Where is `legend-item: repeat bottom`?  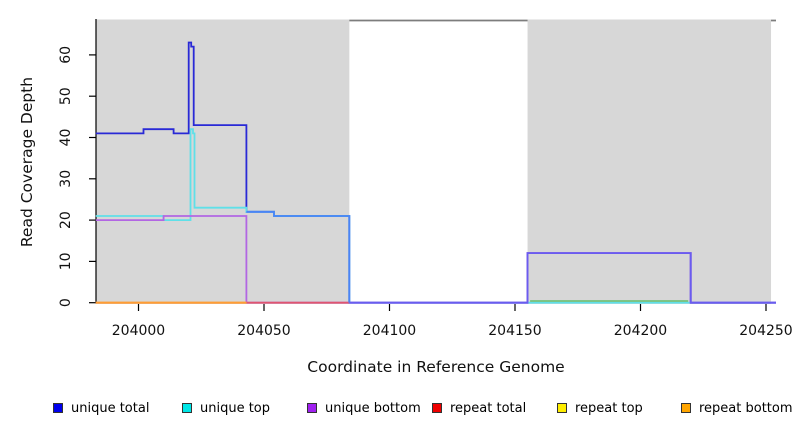
legend-item: repeat bottom is located at coordinates (736, 408).